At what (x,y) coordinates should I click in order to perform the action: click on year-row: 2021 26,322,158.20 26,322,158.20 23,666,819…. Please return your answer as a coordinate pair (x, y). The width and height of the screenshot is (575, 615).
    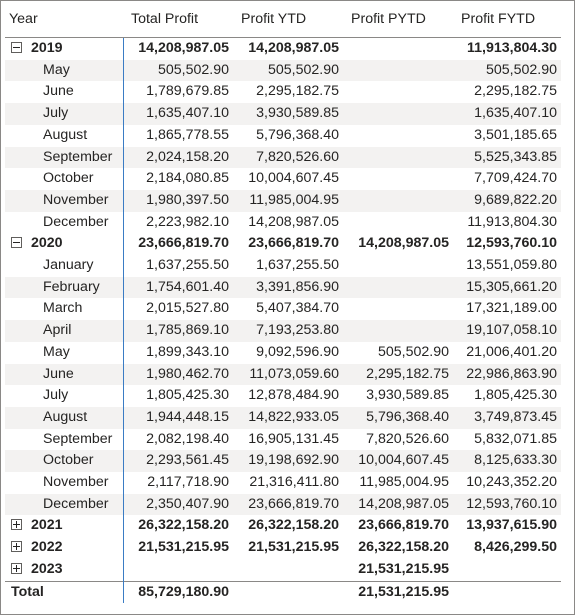
    Looking at the image, I should click on (283, 526).